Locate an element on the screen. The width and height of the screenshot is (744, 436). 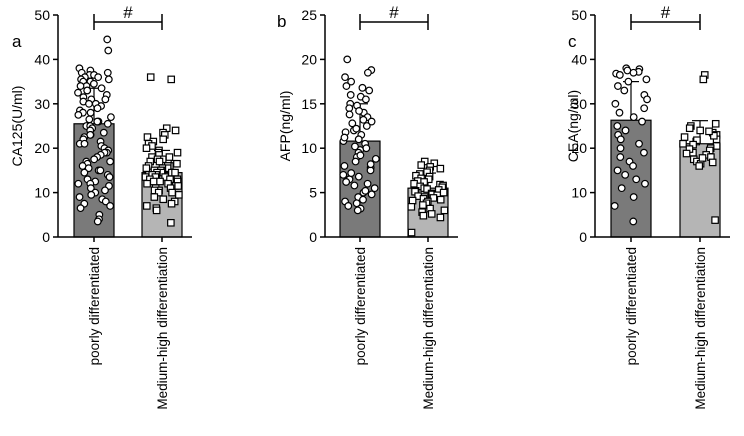
panel-label: a is located at coordinates (17, 41).